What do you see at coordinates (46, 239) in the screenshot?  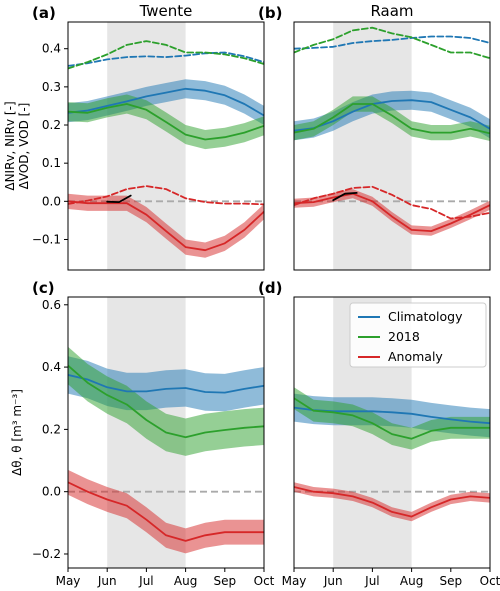 I see `y-tick-label: −0.1` at bounding box center [46, 239].